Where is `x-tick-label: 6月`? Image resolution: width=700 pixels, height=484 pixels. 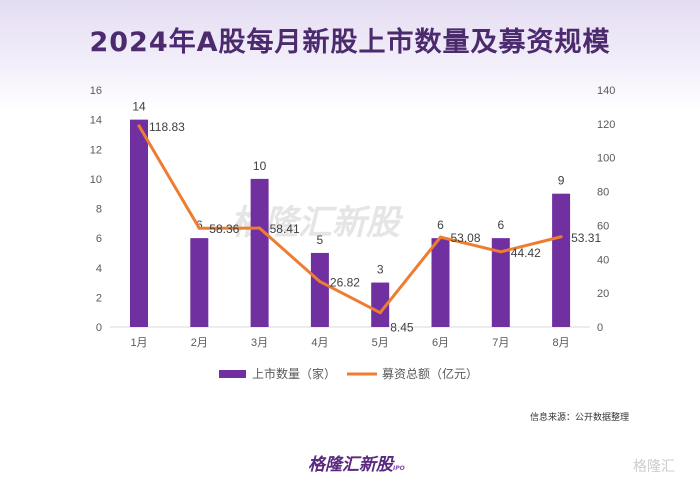 x-tick-label: 6月 is located at coordinates (440, 343).